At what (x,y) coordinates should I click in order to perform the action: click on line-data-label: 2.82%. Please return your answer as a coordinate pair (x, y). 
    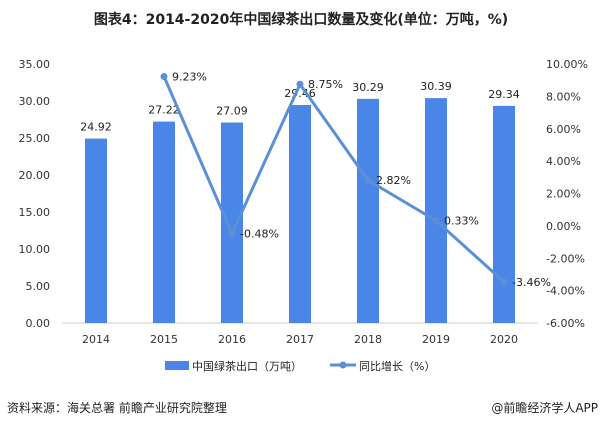
    Looking at the image, I should click on (393, 180).